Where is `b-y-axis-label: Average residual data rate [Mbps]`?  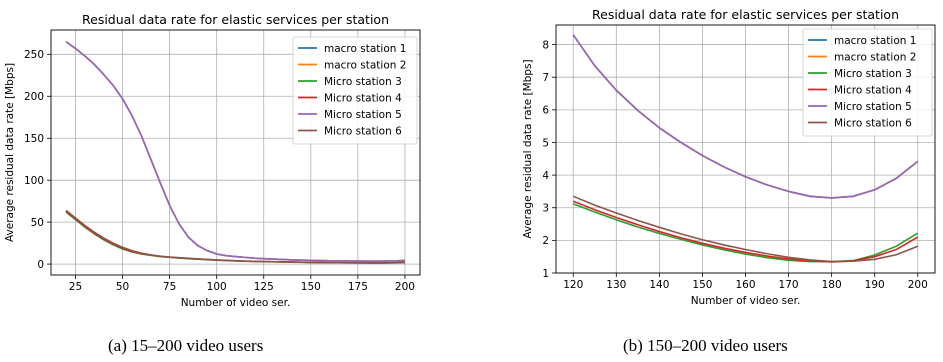
b-y-axis-label: Average residual data rate [Mbps] is located at coordinates (528, 148).